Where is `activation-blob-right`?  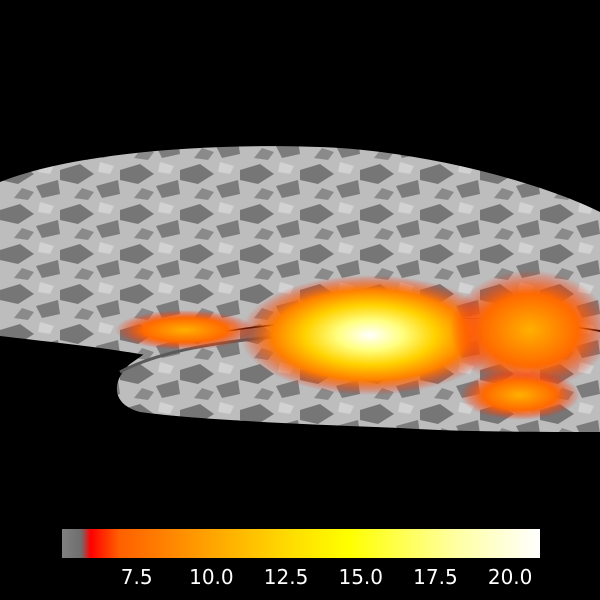
activation-blob-right is located at coordinates (525, 330).